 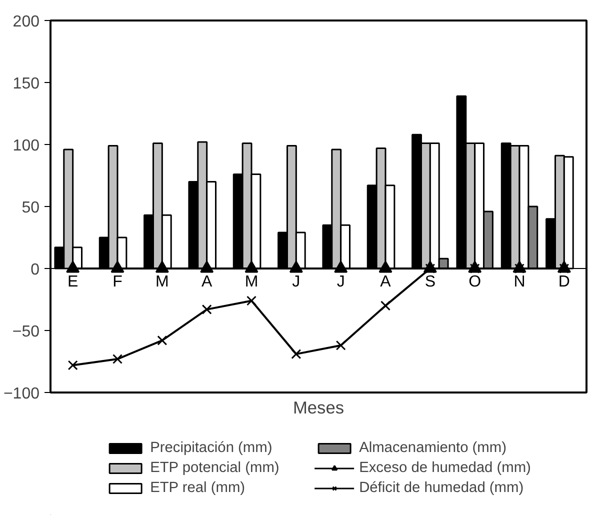 I want to click on x-tick-label: N, so click(x=520, y=282).